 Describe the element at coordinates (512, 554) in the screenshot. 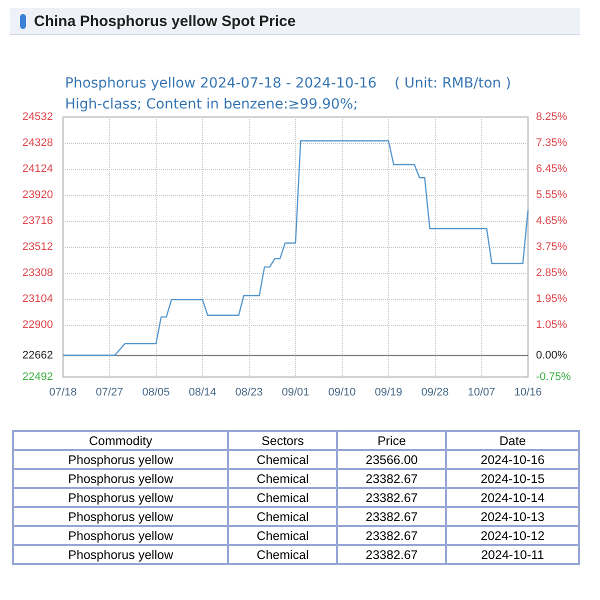

I see `text: 2024-10-11` at that location.